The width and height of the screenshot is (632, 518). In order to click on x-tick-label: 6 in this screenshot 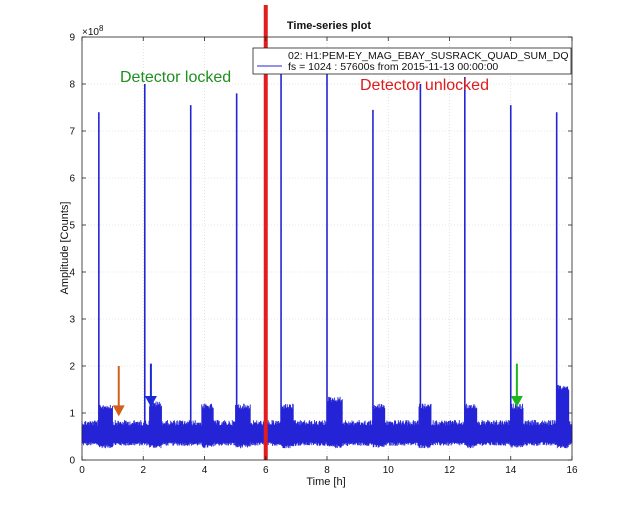, I will do `click(266, 470)`.